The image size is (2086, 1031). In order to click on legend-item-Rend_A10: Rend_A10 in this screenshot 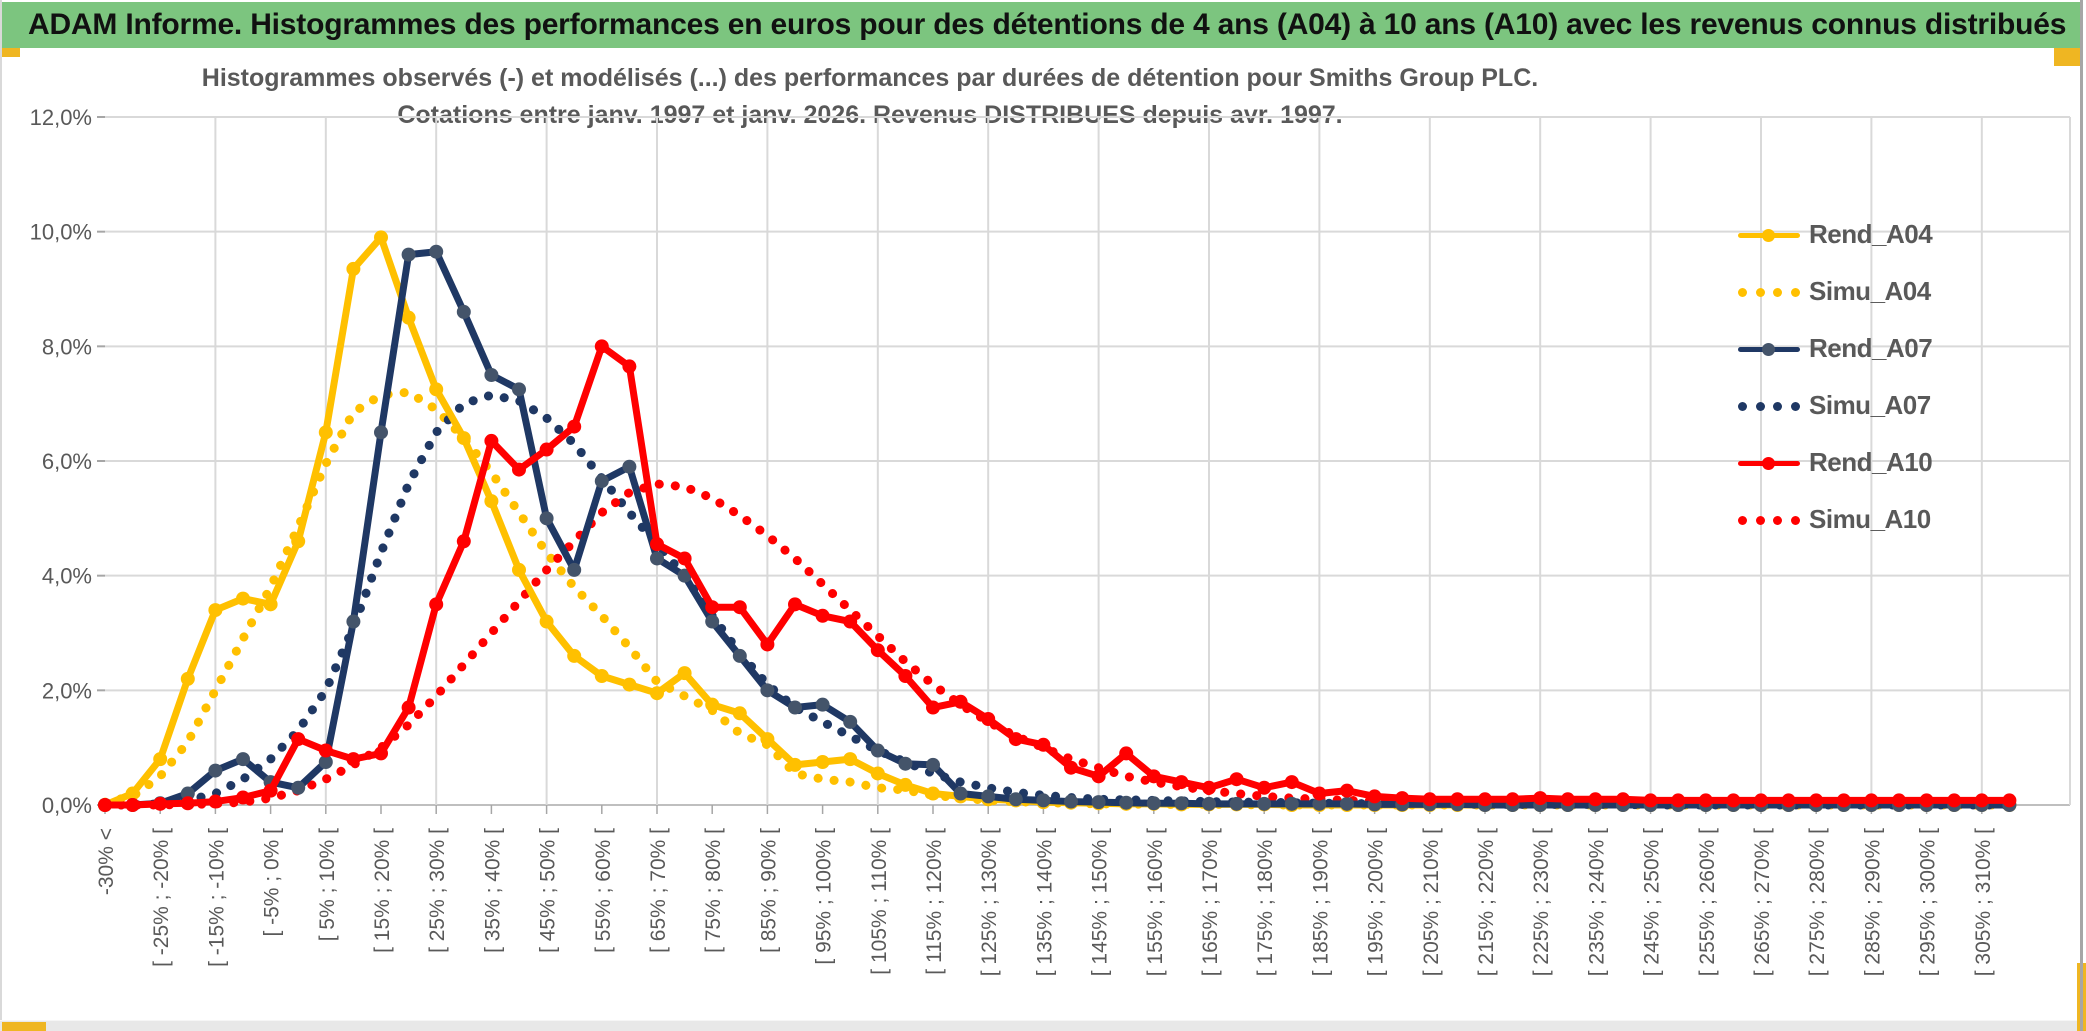, I will do `click(1888, 462)`.